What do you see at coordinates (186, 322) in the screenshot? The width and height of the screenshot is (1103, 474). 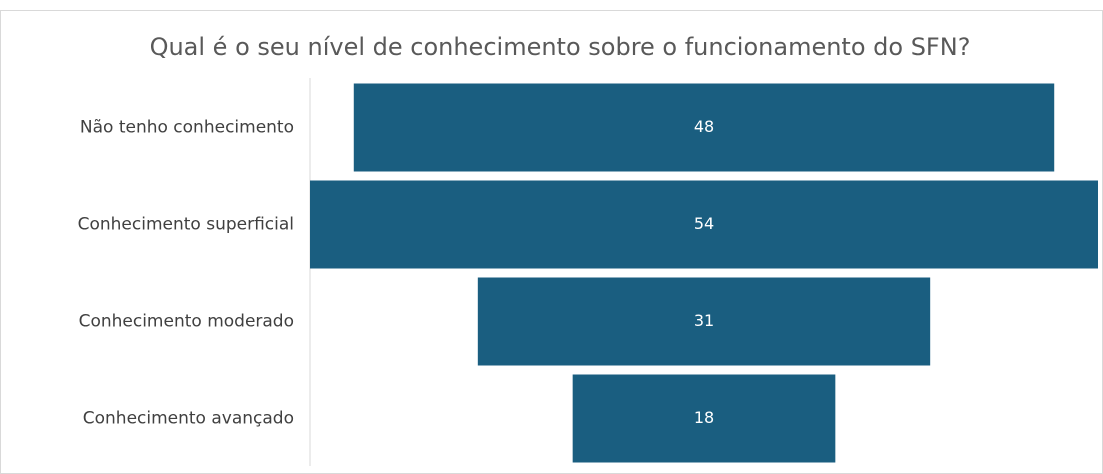 I see `category-label: Conhecimento moderado` at bounding box center [186, 322].